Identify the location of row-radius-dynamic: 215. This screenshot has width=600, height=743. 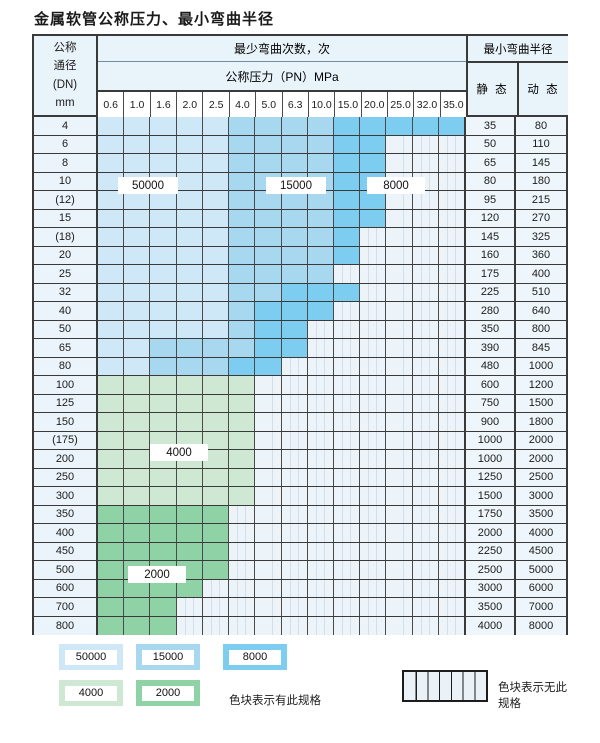
(541, 200).